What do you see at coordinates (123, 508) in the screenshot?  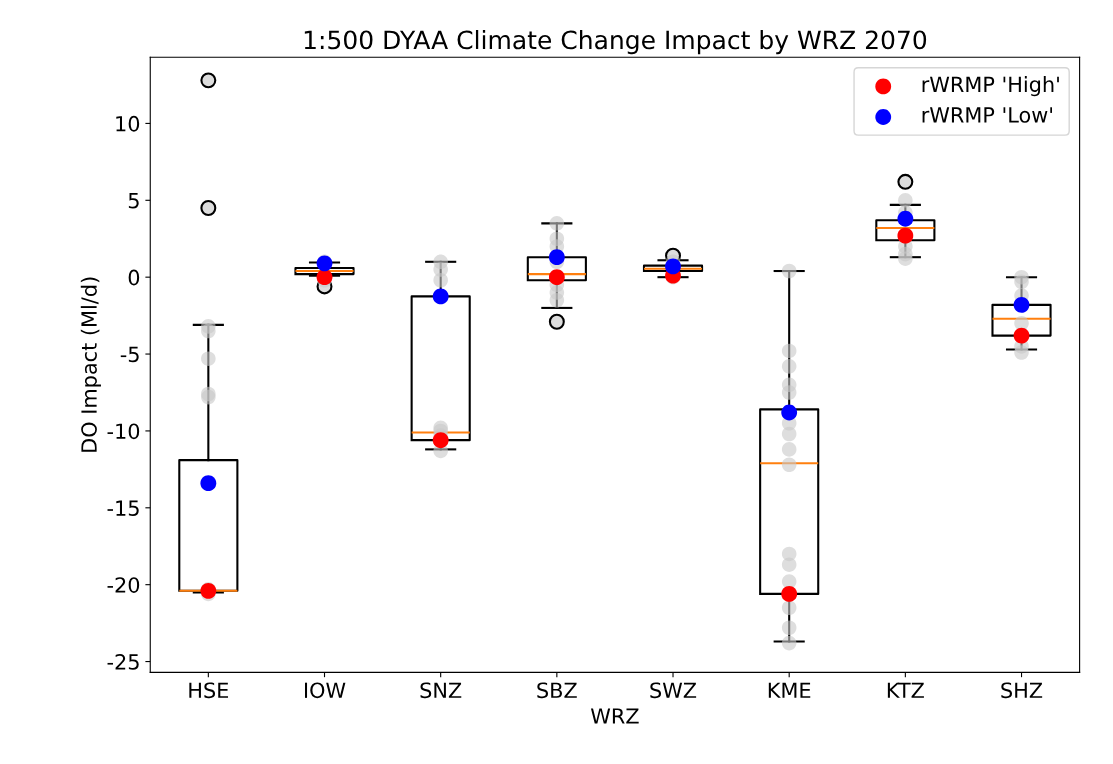 I see `y-tick-label: -15` at bounding box center [123, 508].